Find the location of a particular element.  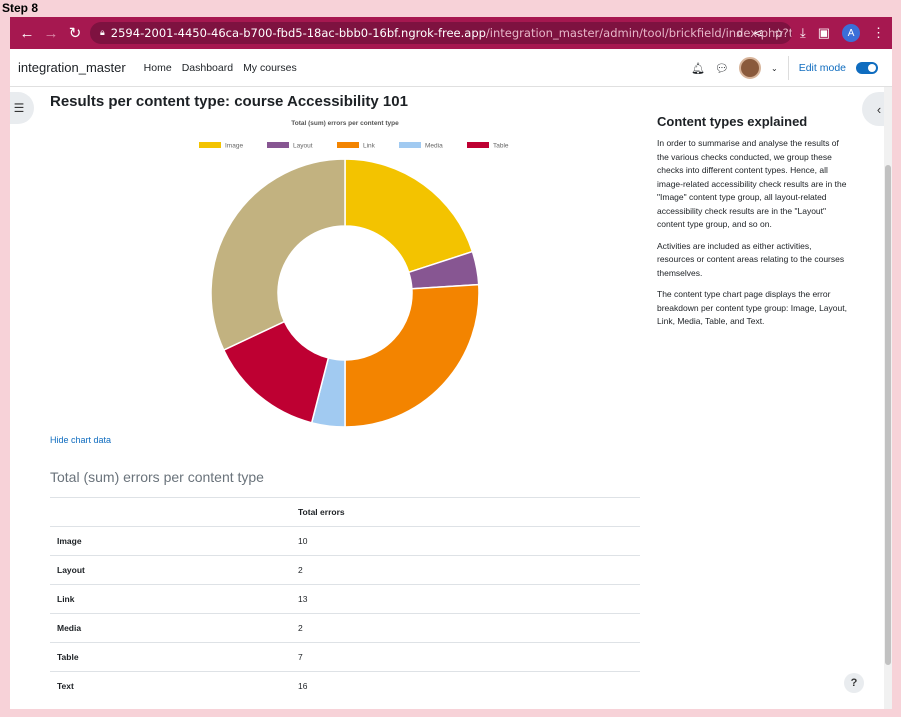

row-value: 7 is located at coordinates (465, 657).